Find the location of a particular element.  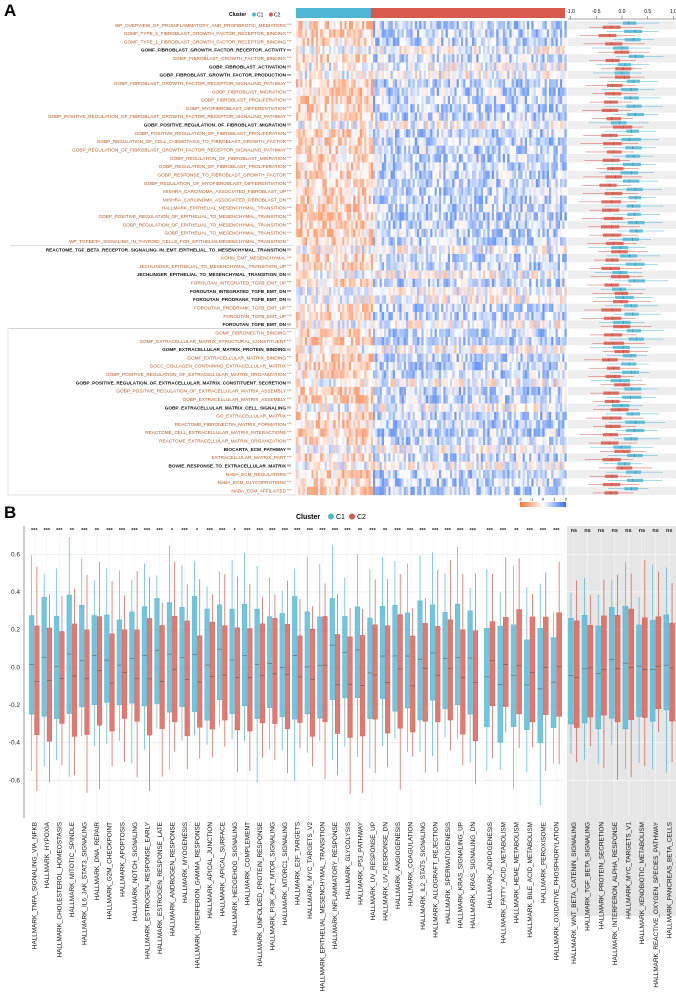

heatmap-row-significance: *** is located at coordinates (289, 108).